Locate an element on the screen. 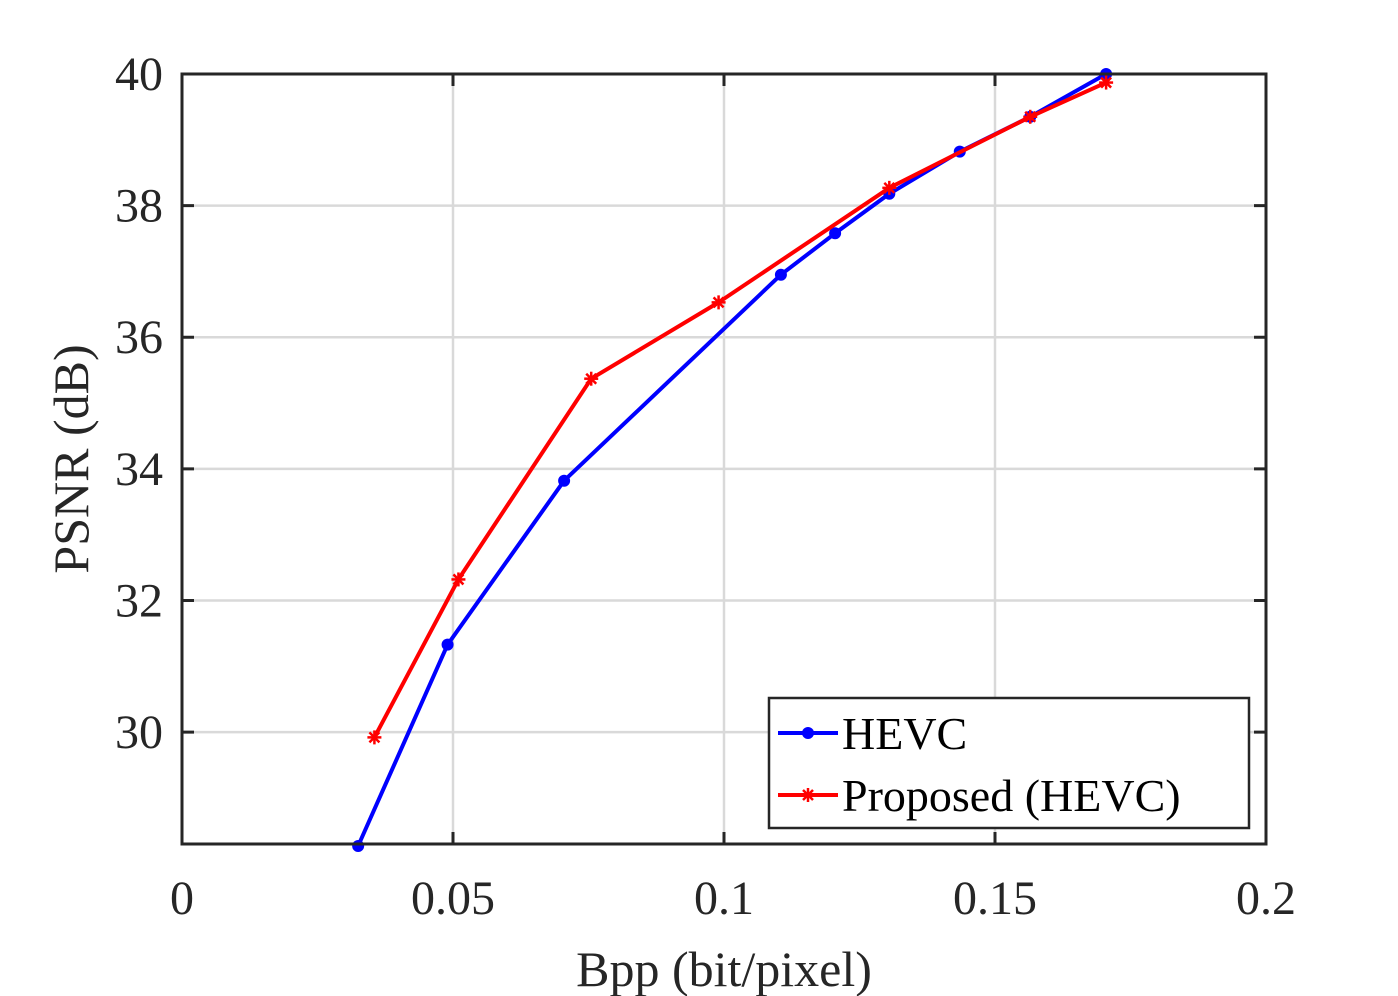 This screenshot has height=996, width=1398. x-axis-label: Bpp (bit/pixel) is located at coordinates (724, 968).